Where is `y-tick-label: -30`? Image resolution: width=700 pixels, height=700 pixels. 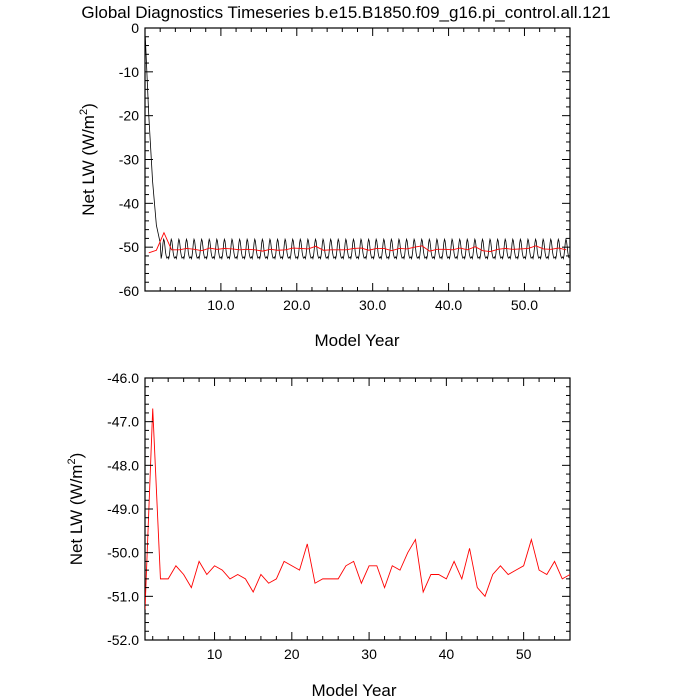
y-tick-label: -30 is located at coordinates (129, 160).